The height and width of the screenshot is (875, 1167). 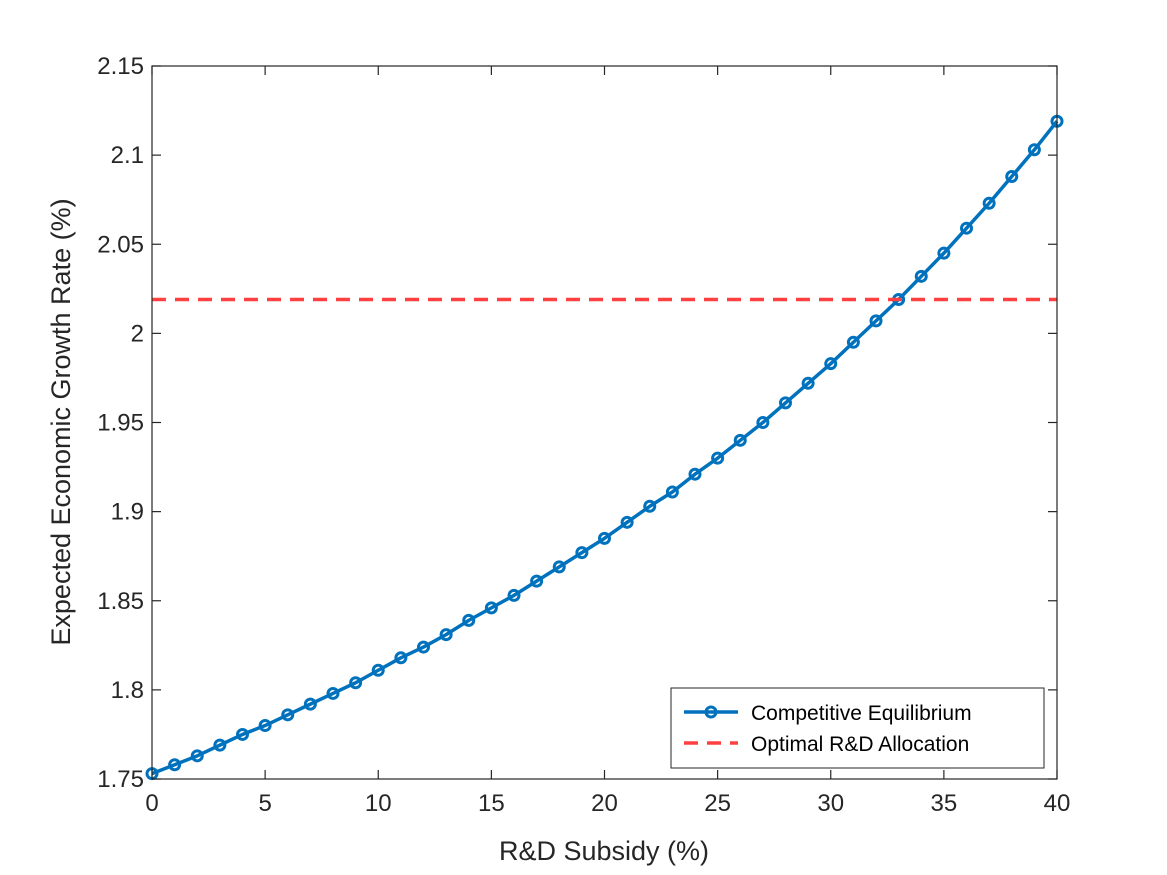 What do you see at coordinates (127, 155) in the screenshot?
I see `y-tick-label: 2.1` at bounding box center [127, 155].